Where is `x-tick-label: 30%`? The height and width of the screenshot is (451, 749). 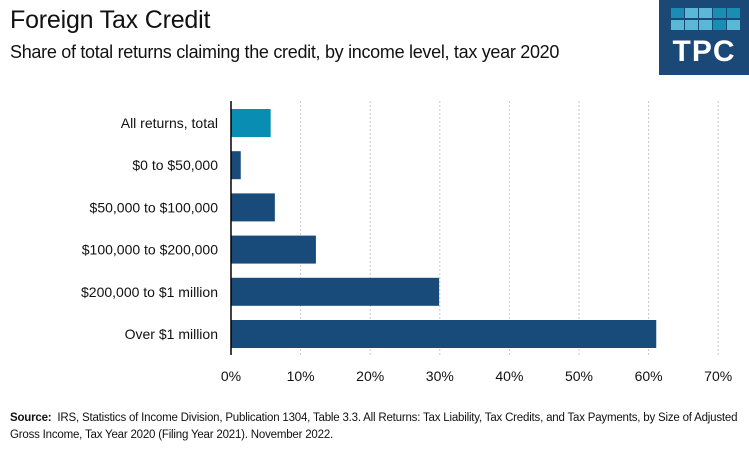 x-tick-label: 30% is located at coordinates (440, 376).